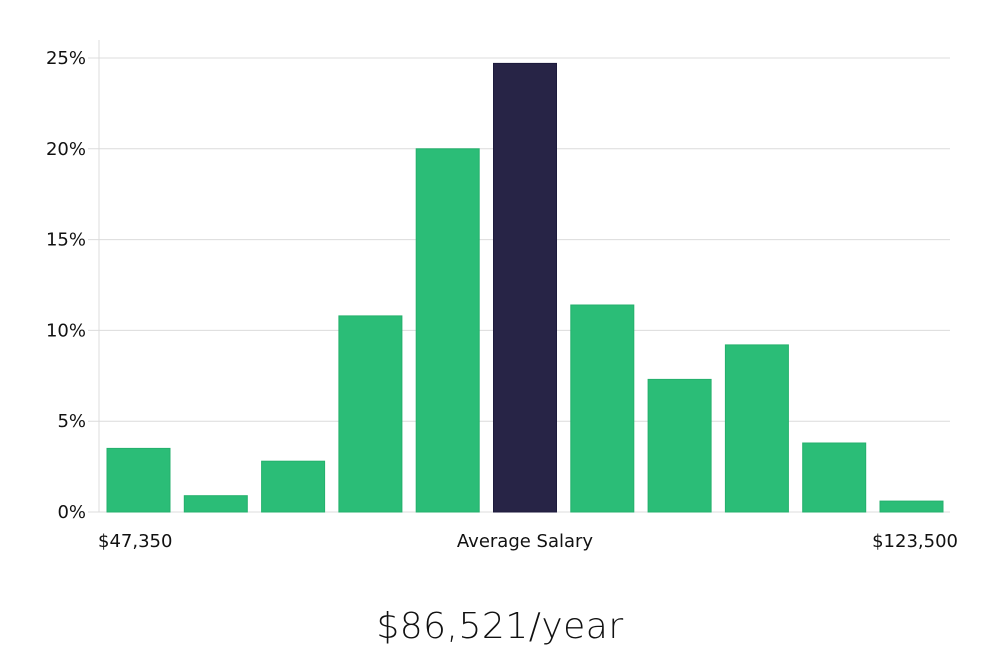  Describe the element at coordinates (525, 541) in the screenshot. I see `x-axis-title: Average Salary` at that location.